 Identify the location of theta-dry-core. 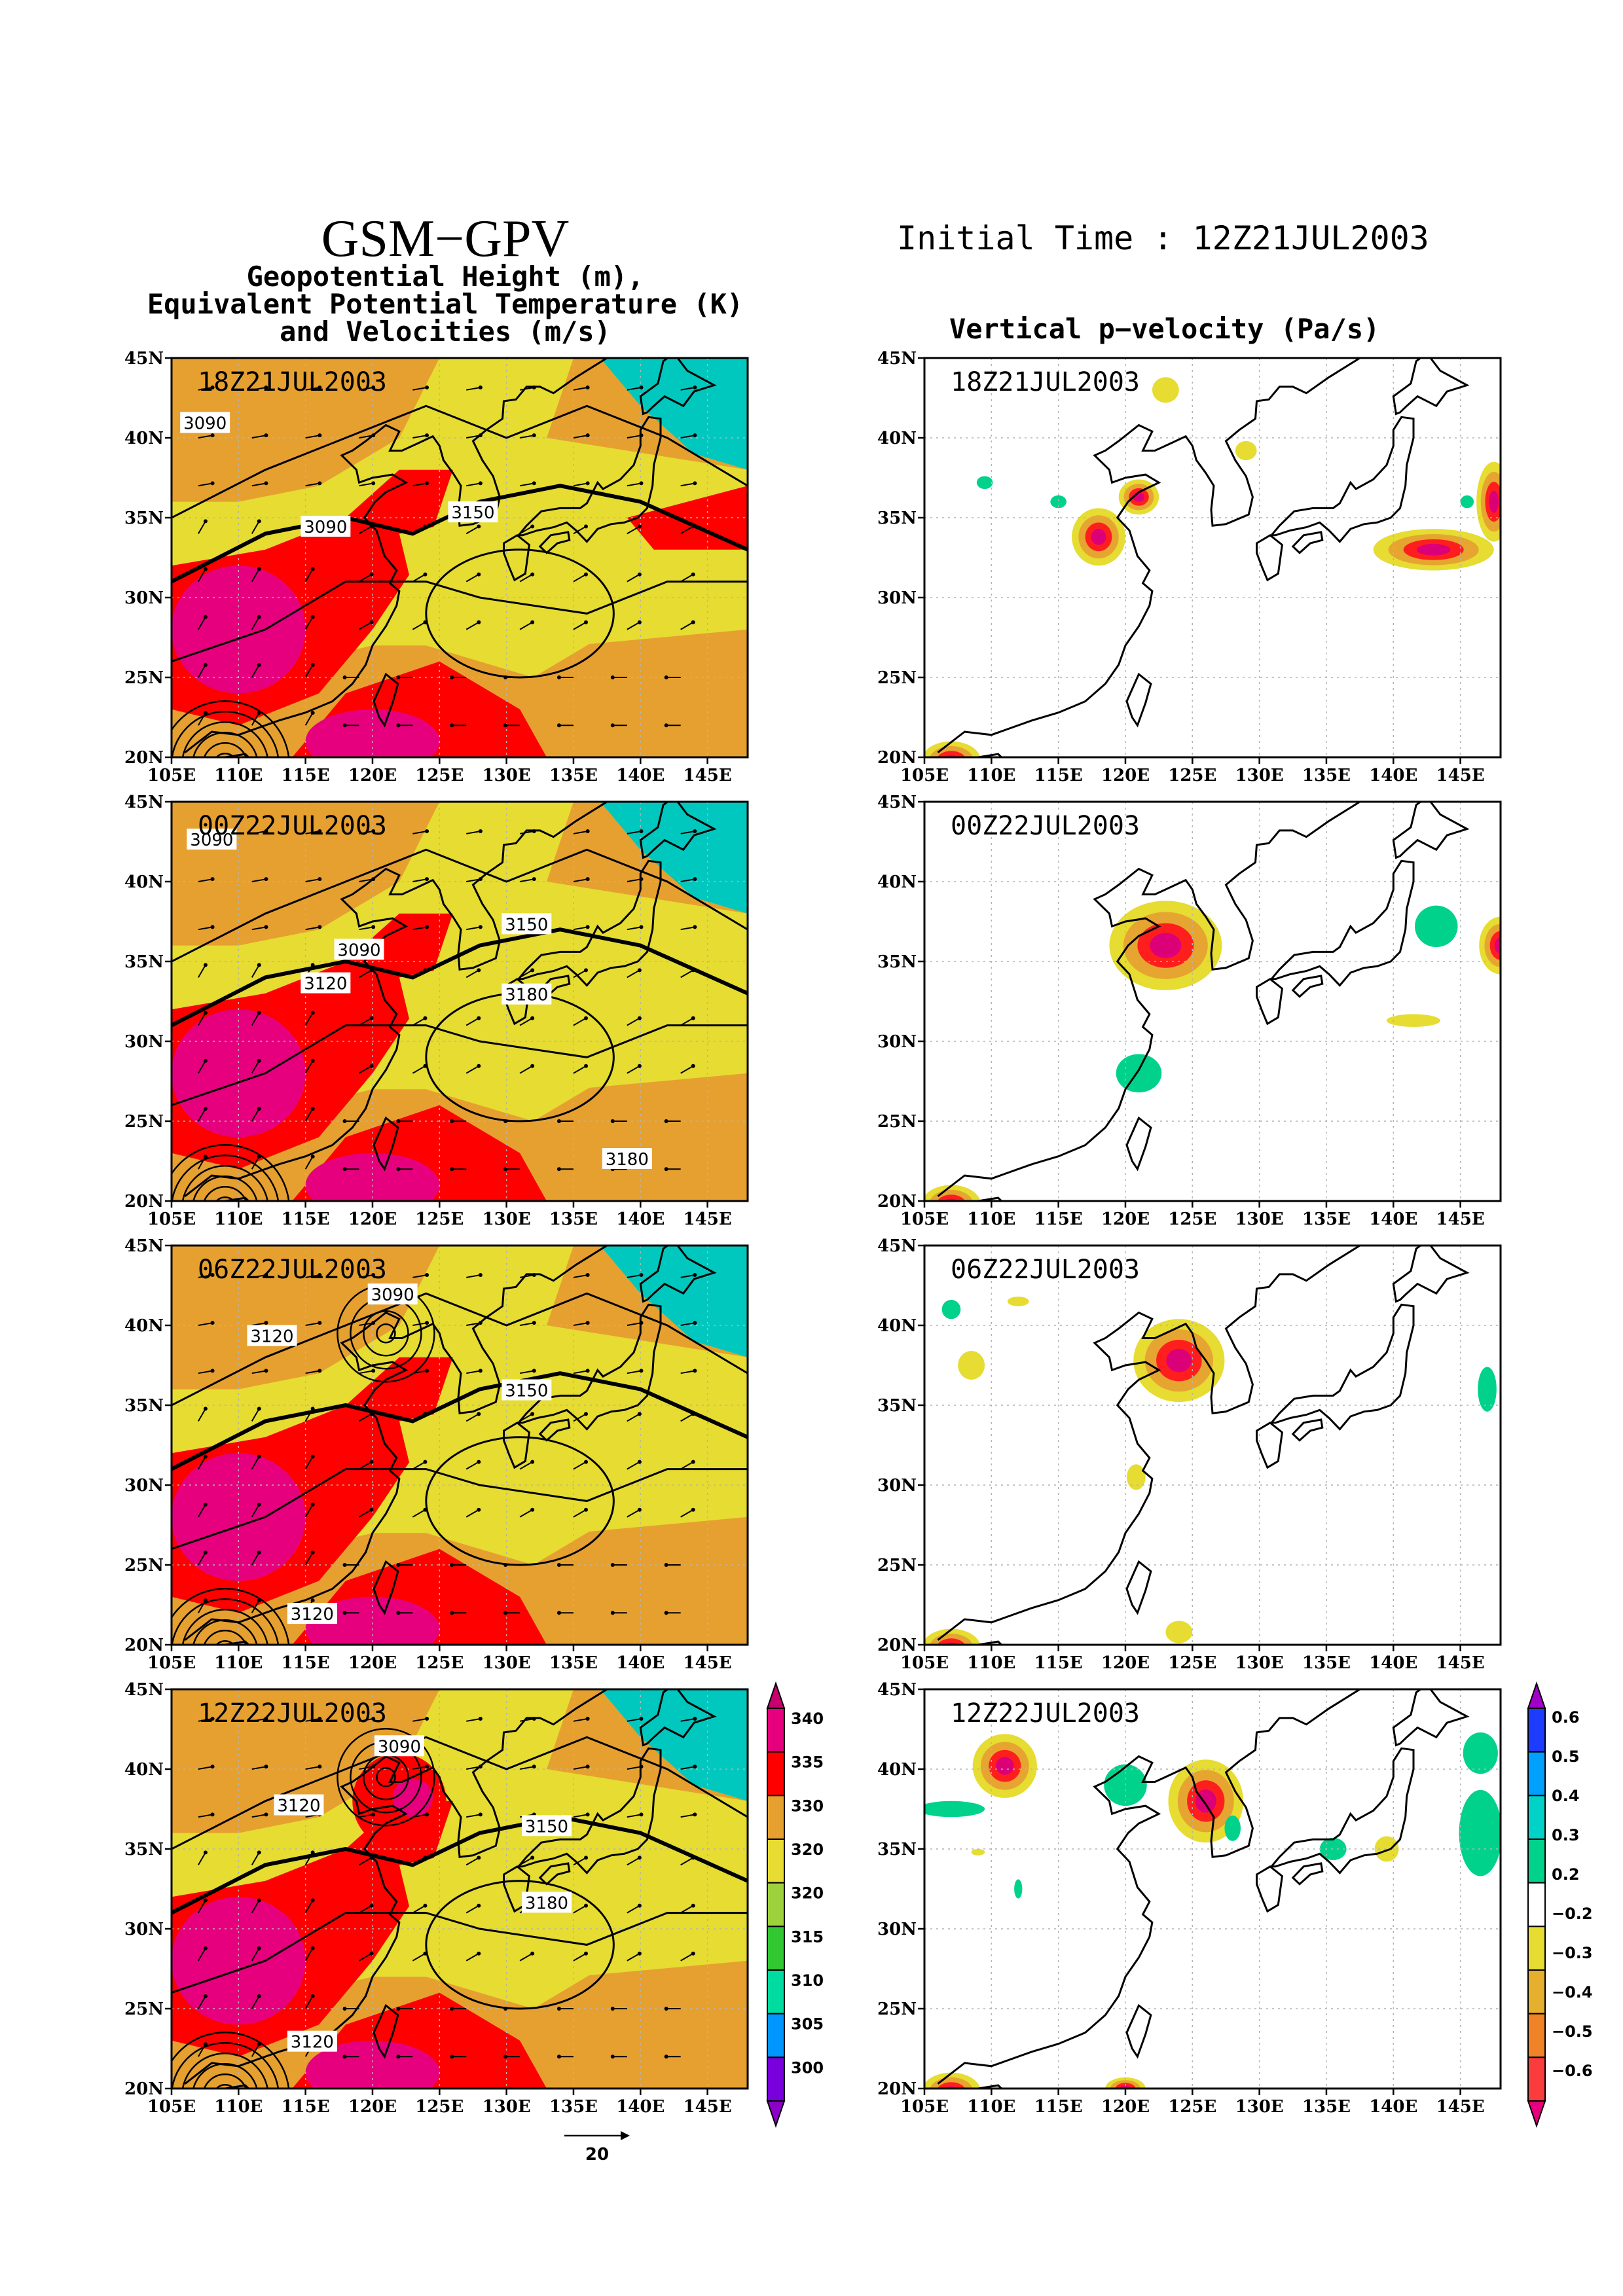
(506, 1485).